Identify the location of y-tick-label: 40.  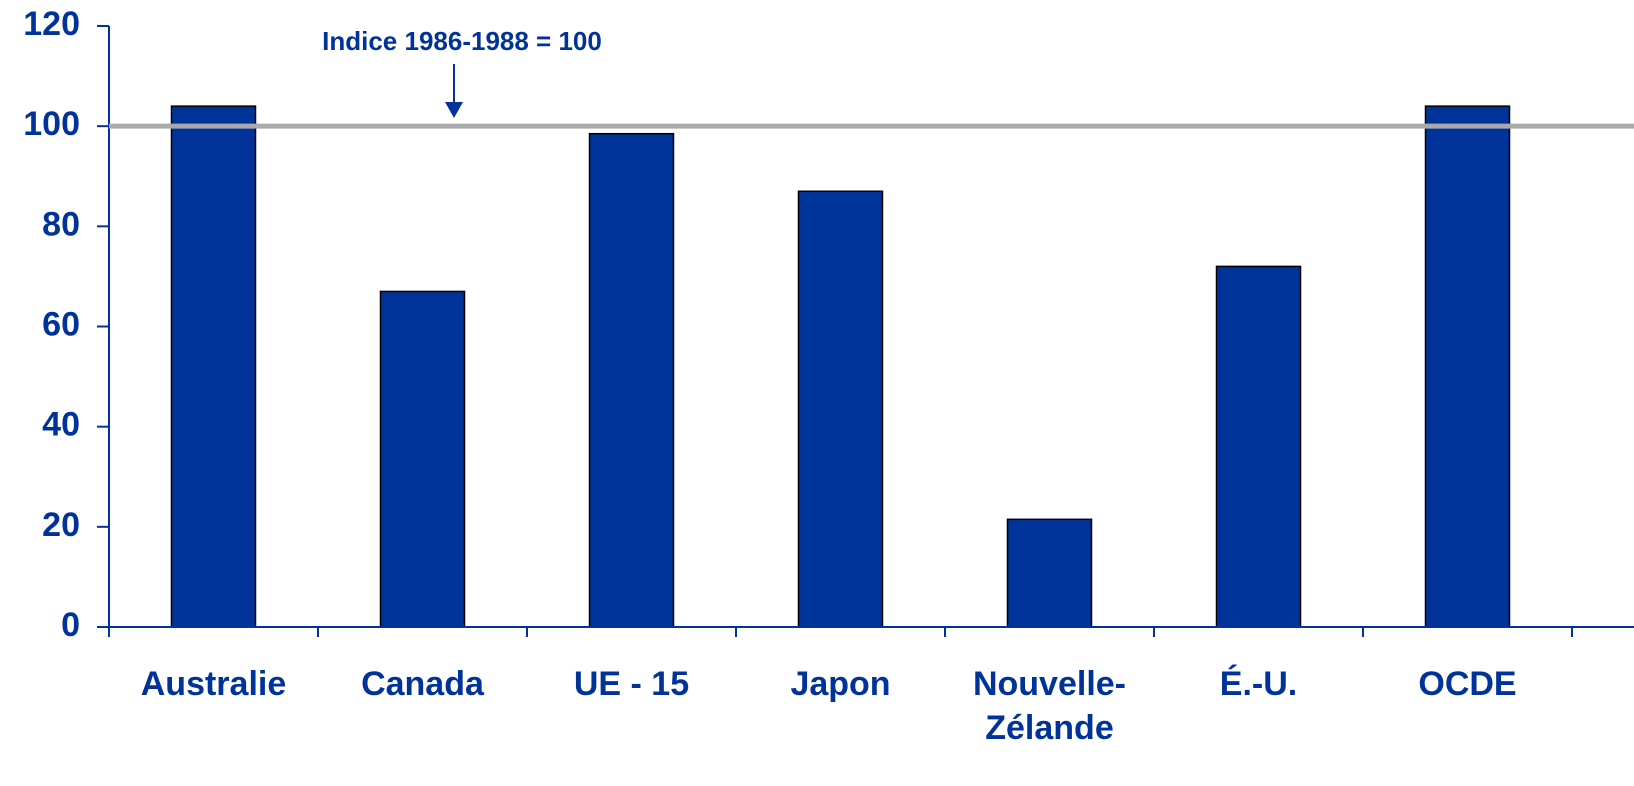
(61, 425).